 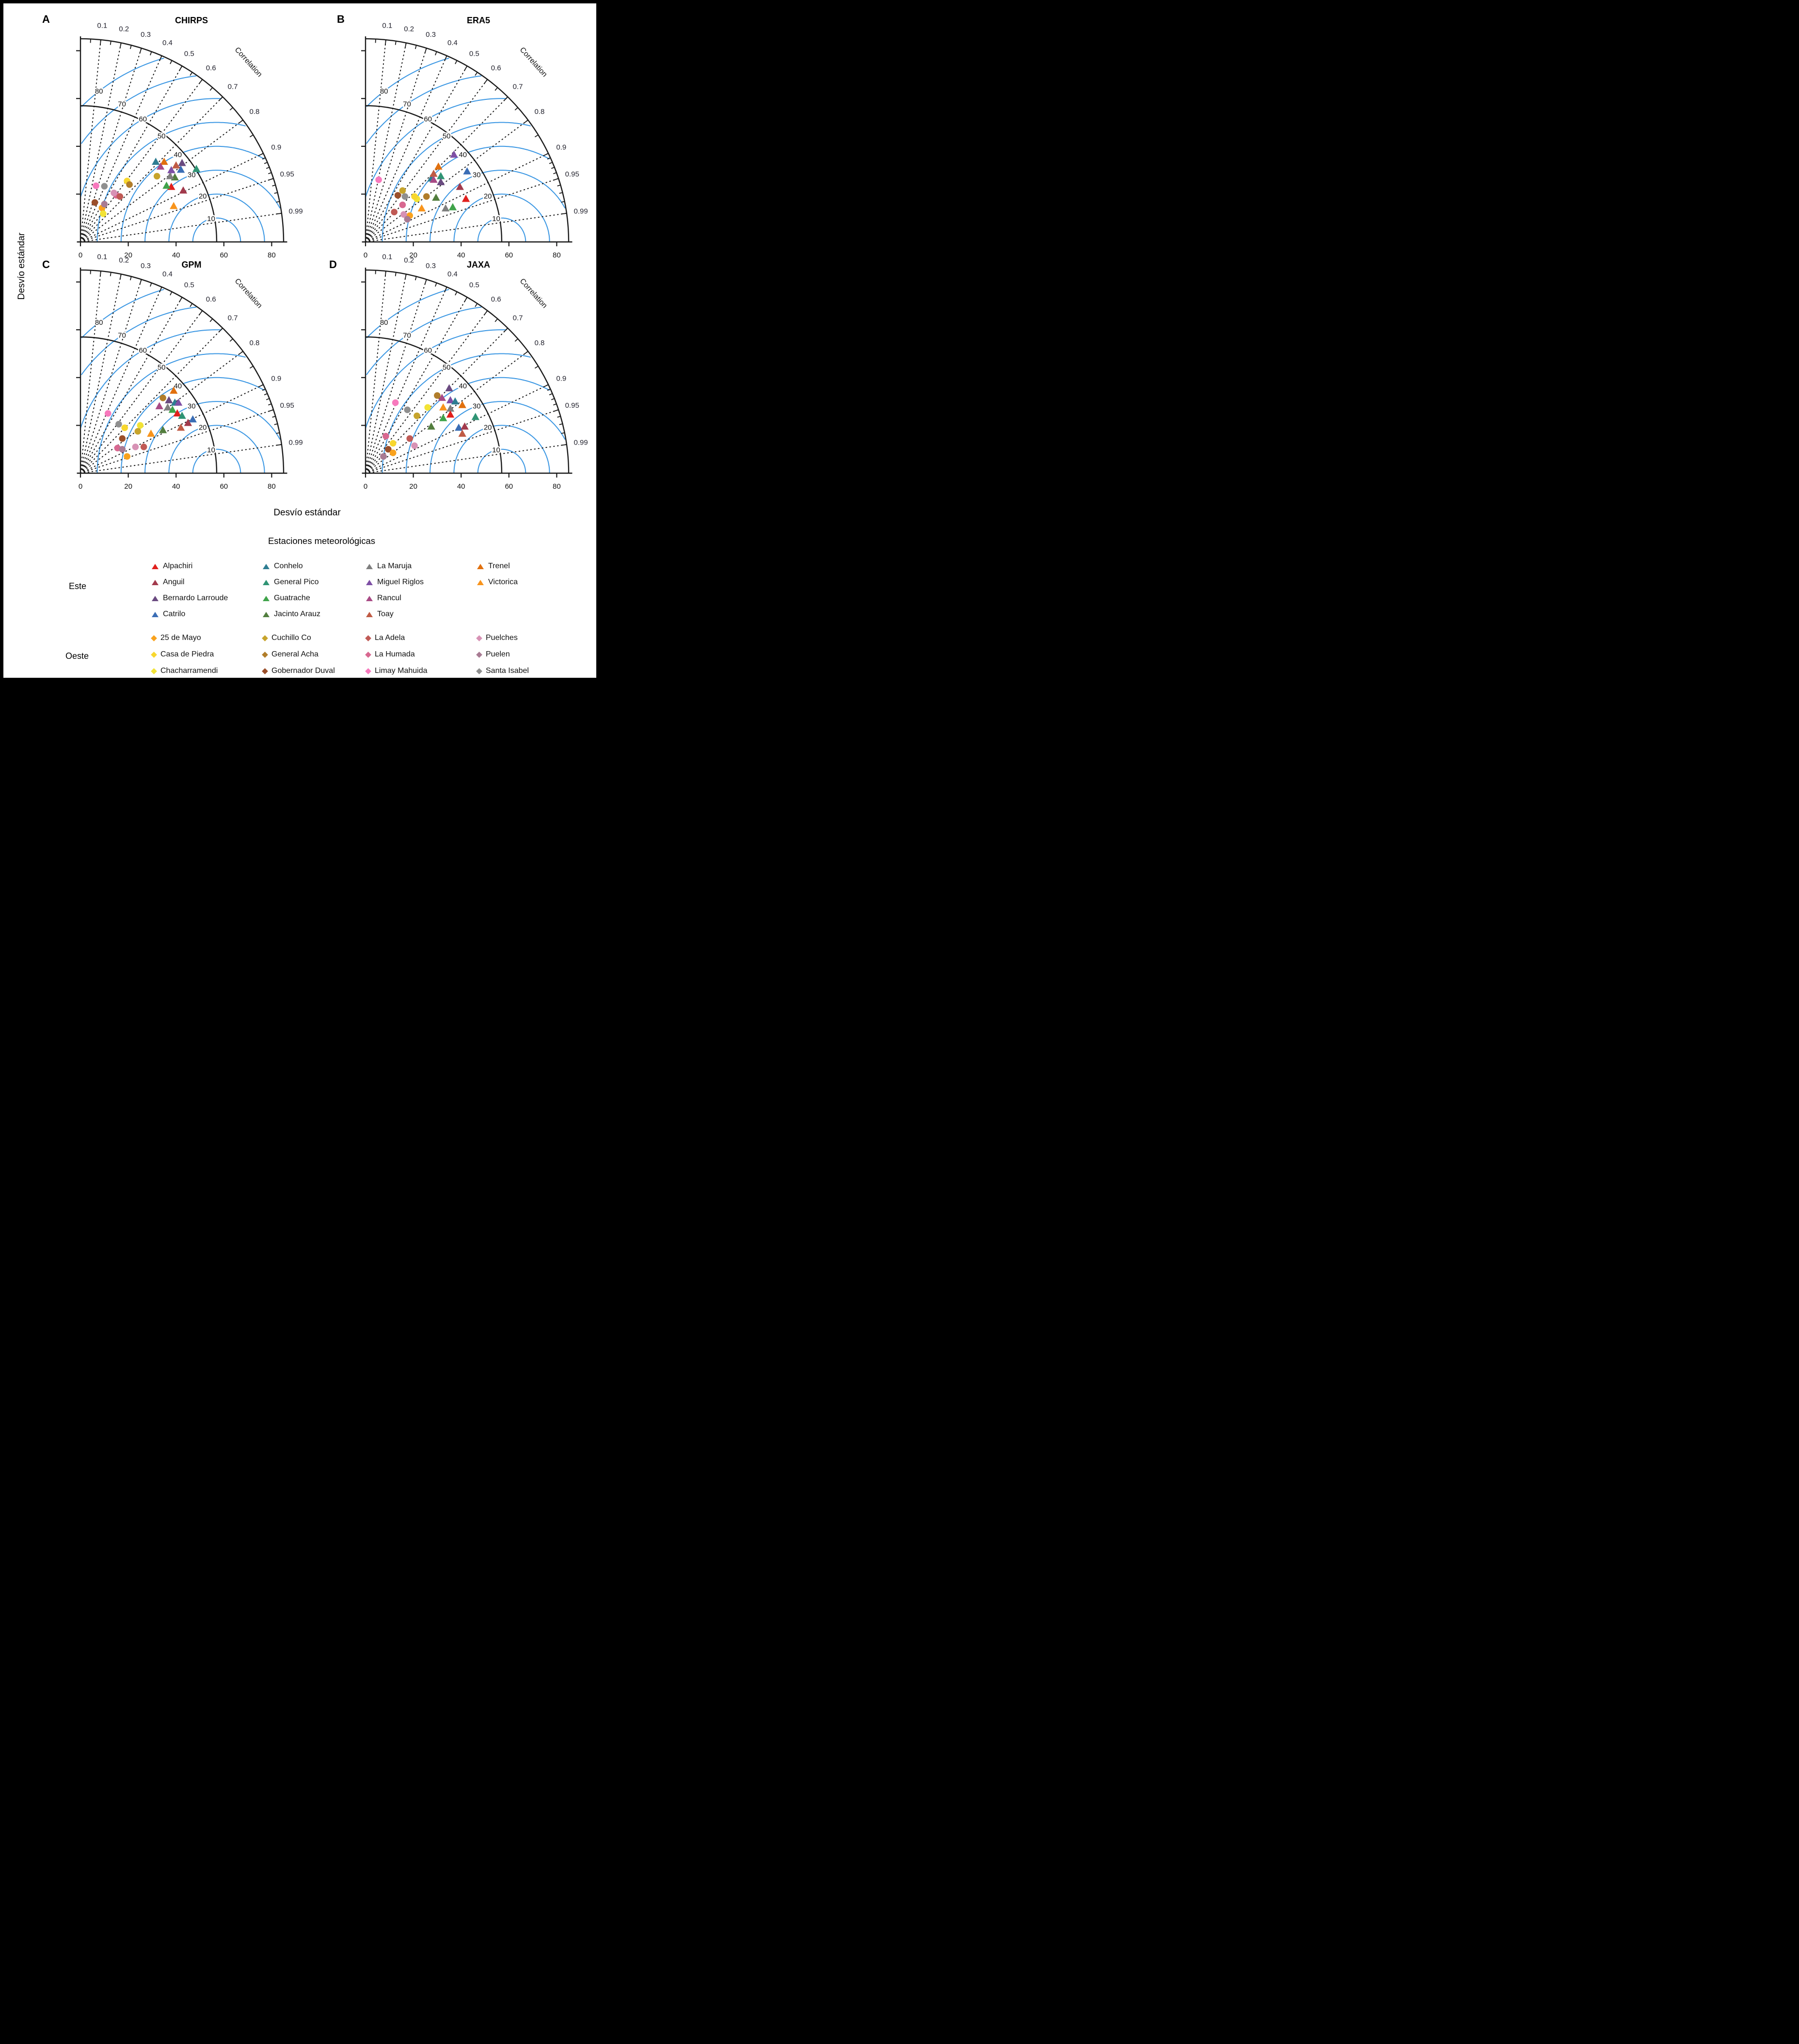 What do you see at coordinates (195, 598) in the screenshot?
I see `legend-item-label: Bernardo Larroude` at bounding box center [195, 598].